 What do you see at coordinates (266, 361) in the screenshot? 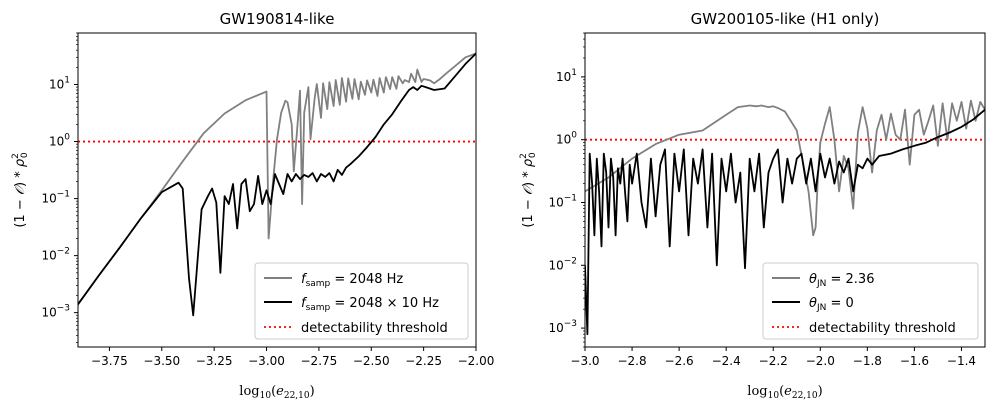
I see `x-tick-label: −3.00` at bounding box center [266, 361].